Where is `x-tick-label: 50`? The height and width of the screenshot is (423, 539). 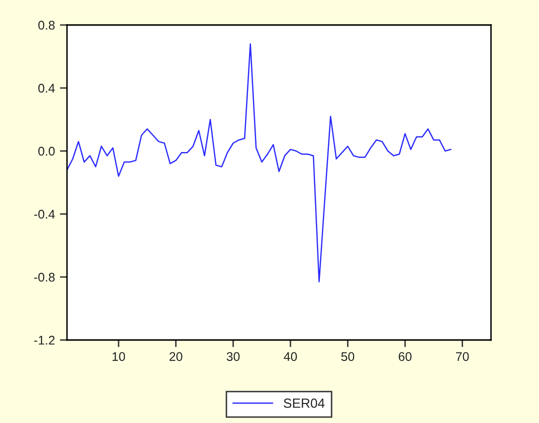
x-tick-label: 50 is located at coordinates (347, 356).